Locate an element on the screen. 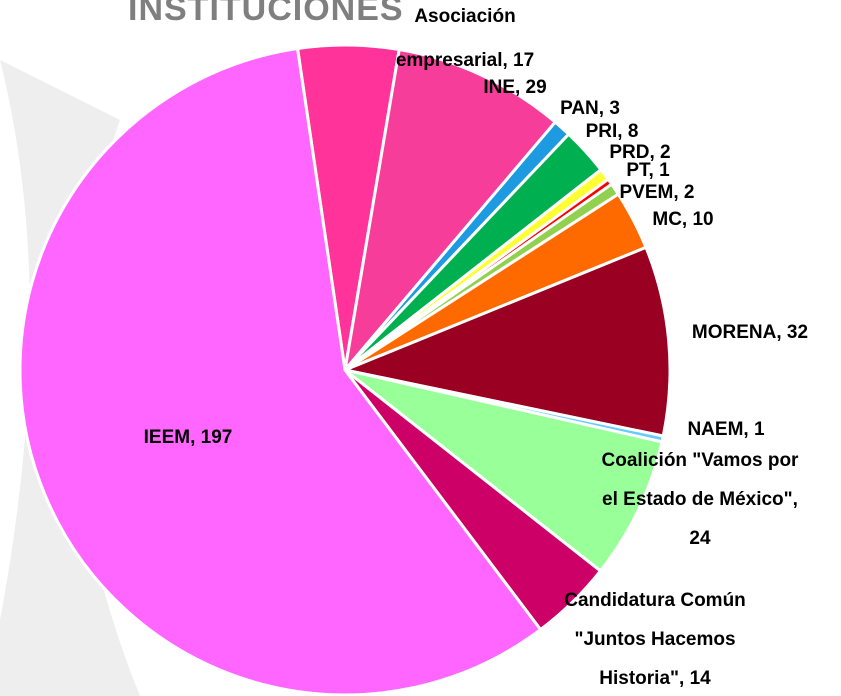  label-line: empresarial, 17 is located at coordinates (465, 60).